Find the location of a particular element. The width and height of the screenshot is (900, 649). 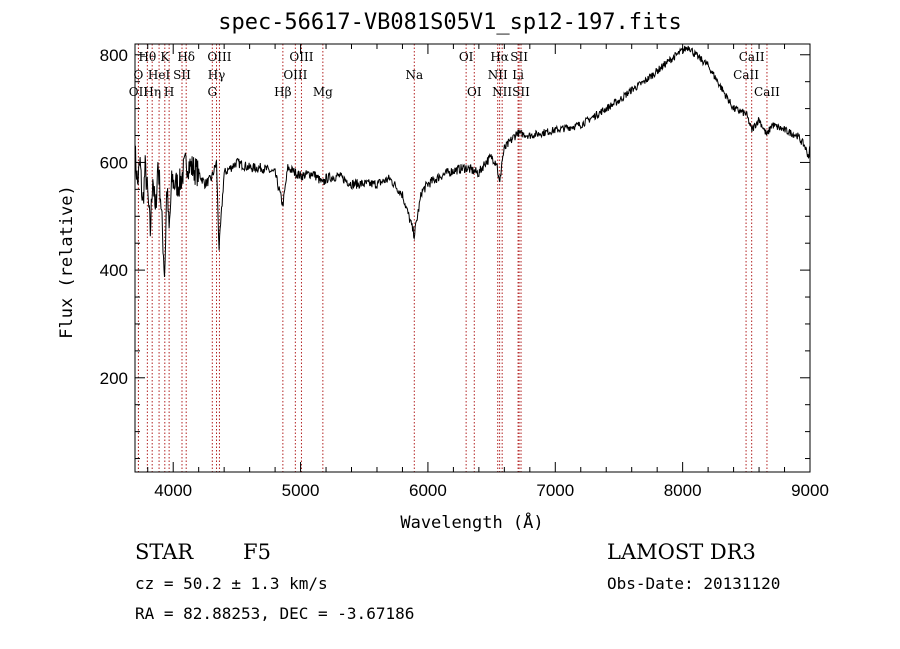

spectral-line-label: OII is located at coordinates (139, 92).